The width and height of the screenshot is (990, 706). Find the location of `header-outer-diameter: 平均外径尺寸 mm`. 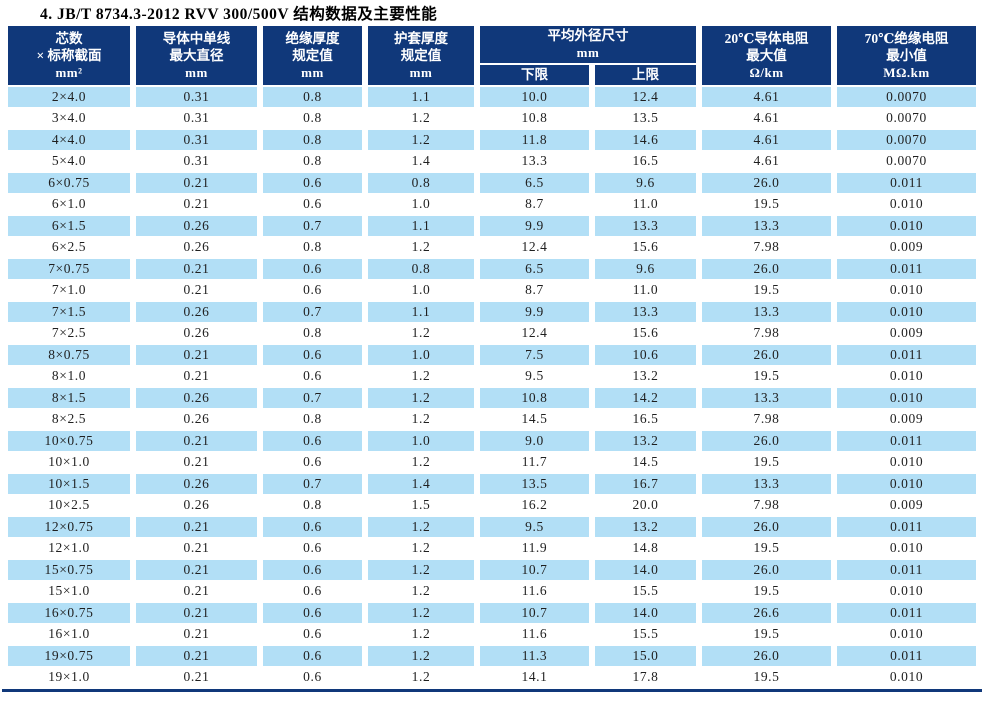

header-outer-diameter: 平均外径尺寸 mm is located at coordinates (588, 44).